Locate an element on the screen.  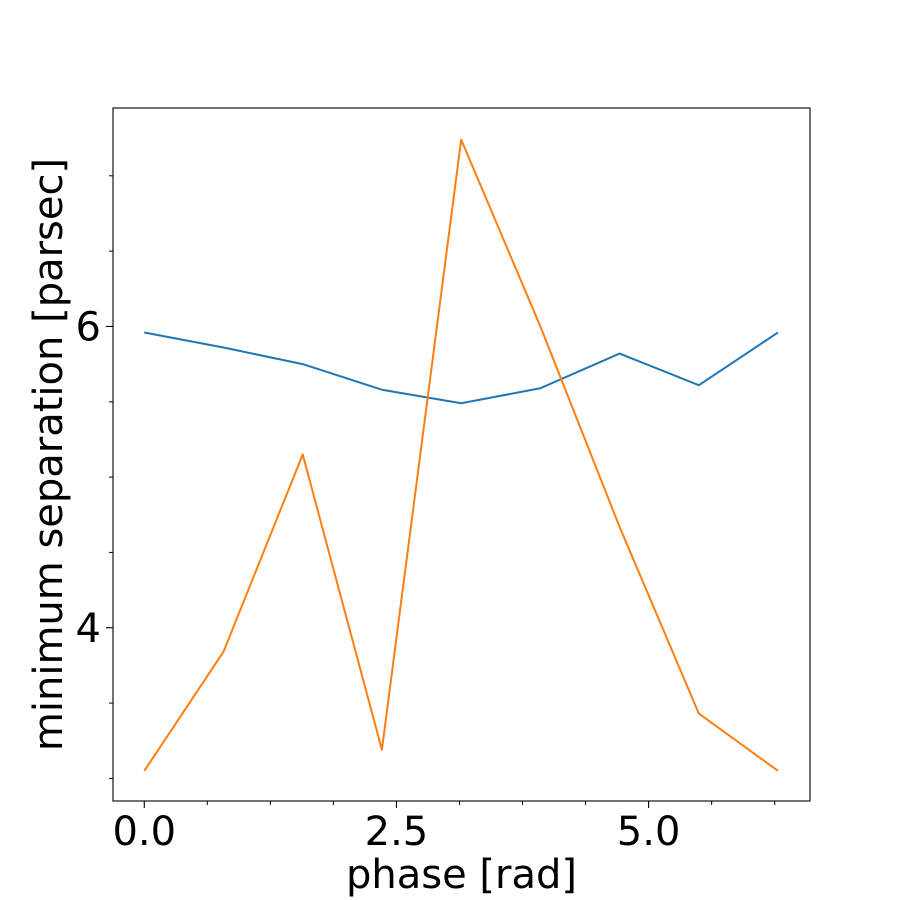
x-tick-label: 5.0 is located at coordinates (649, 832).